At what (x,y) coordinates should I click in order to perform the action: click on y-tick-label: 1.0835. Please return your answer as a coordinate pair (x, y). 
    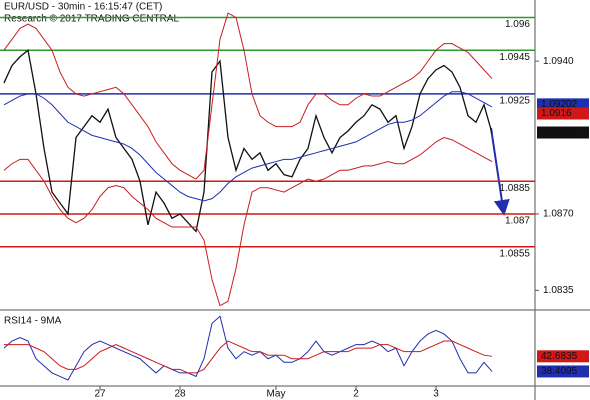
    Looking at the image, I should click on (558, 290).